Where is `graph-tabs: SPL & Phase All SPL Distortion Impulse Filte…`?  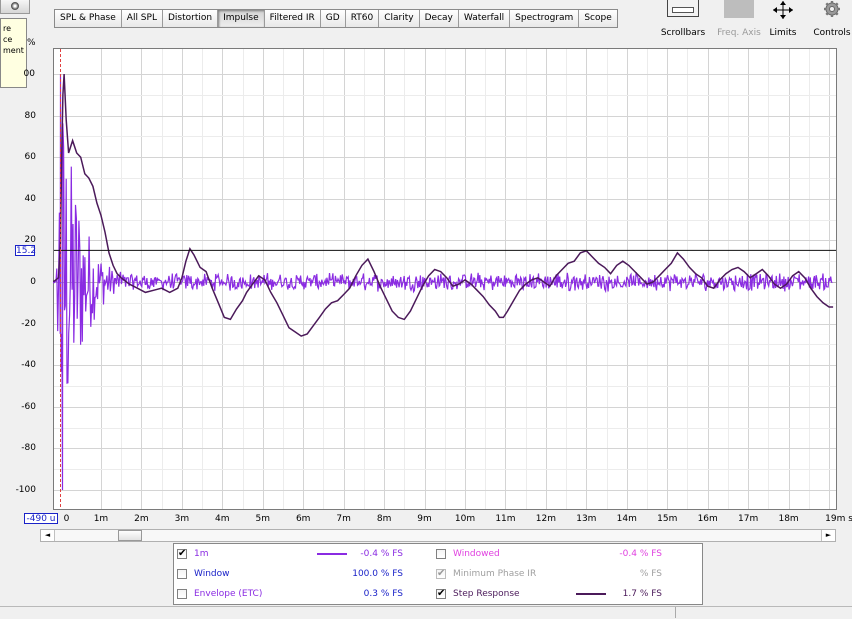
graph-tabs: SPL & Phase All SPL Distortion Impulse Filte… is located at coordinates (336, 18).